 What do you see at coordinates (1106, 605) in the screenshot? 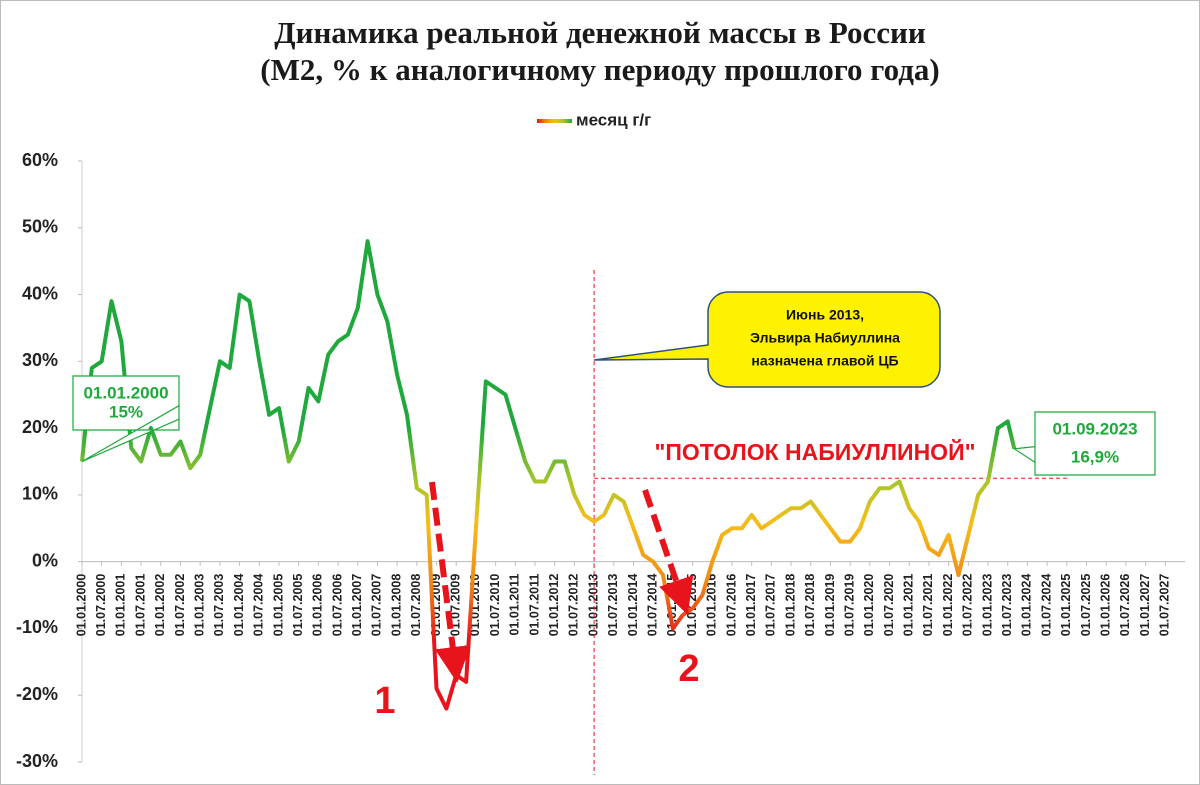
I see `x-tick-label: 01.01.2026` at bounding box center [1106, 605].